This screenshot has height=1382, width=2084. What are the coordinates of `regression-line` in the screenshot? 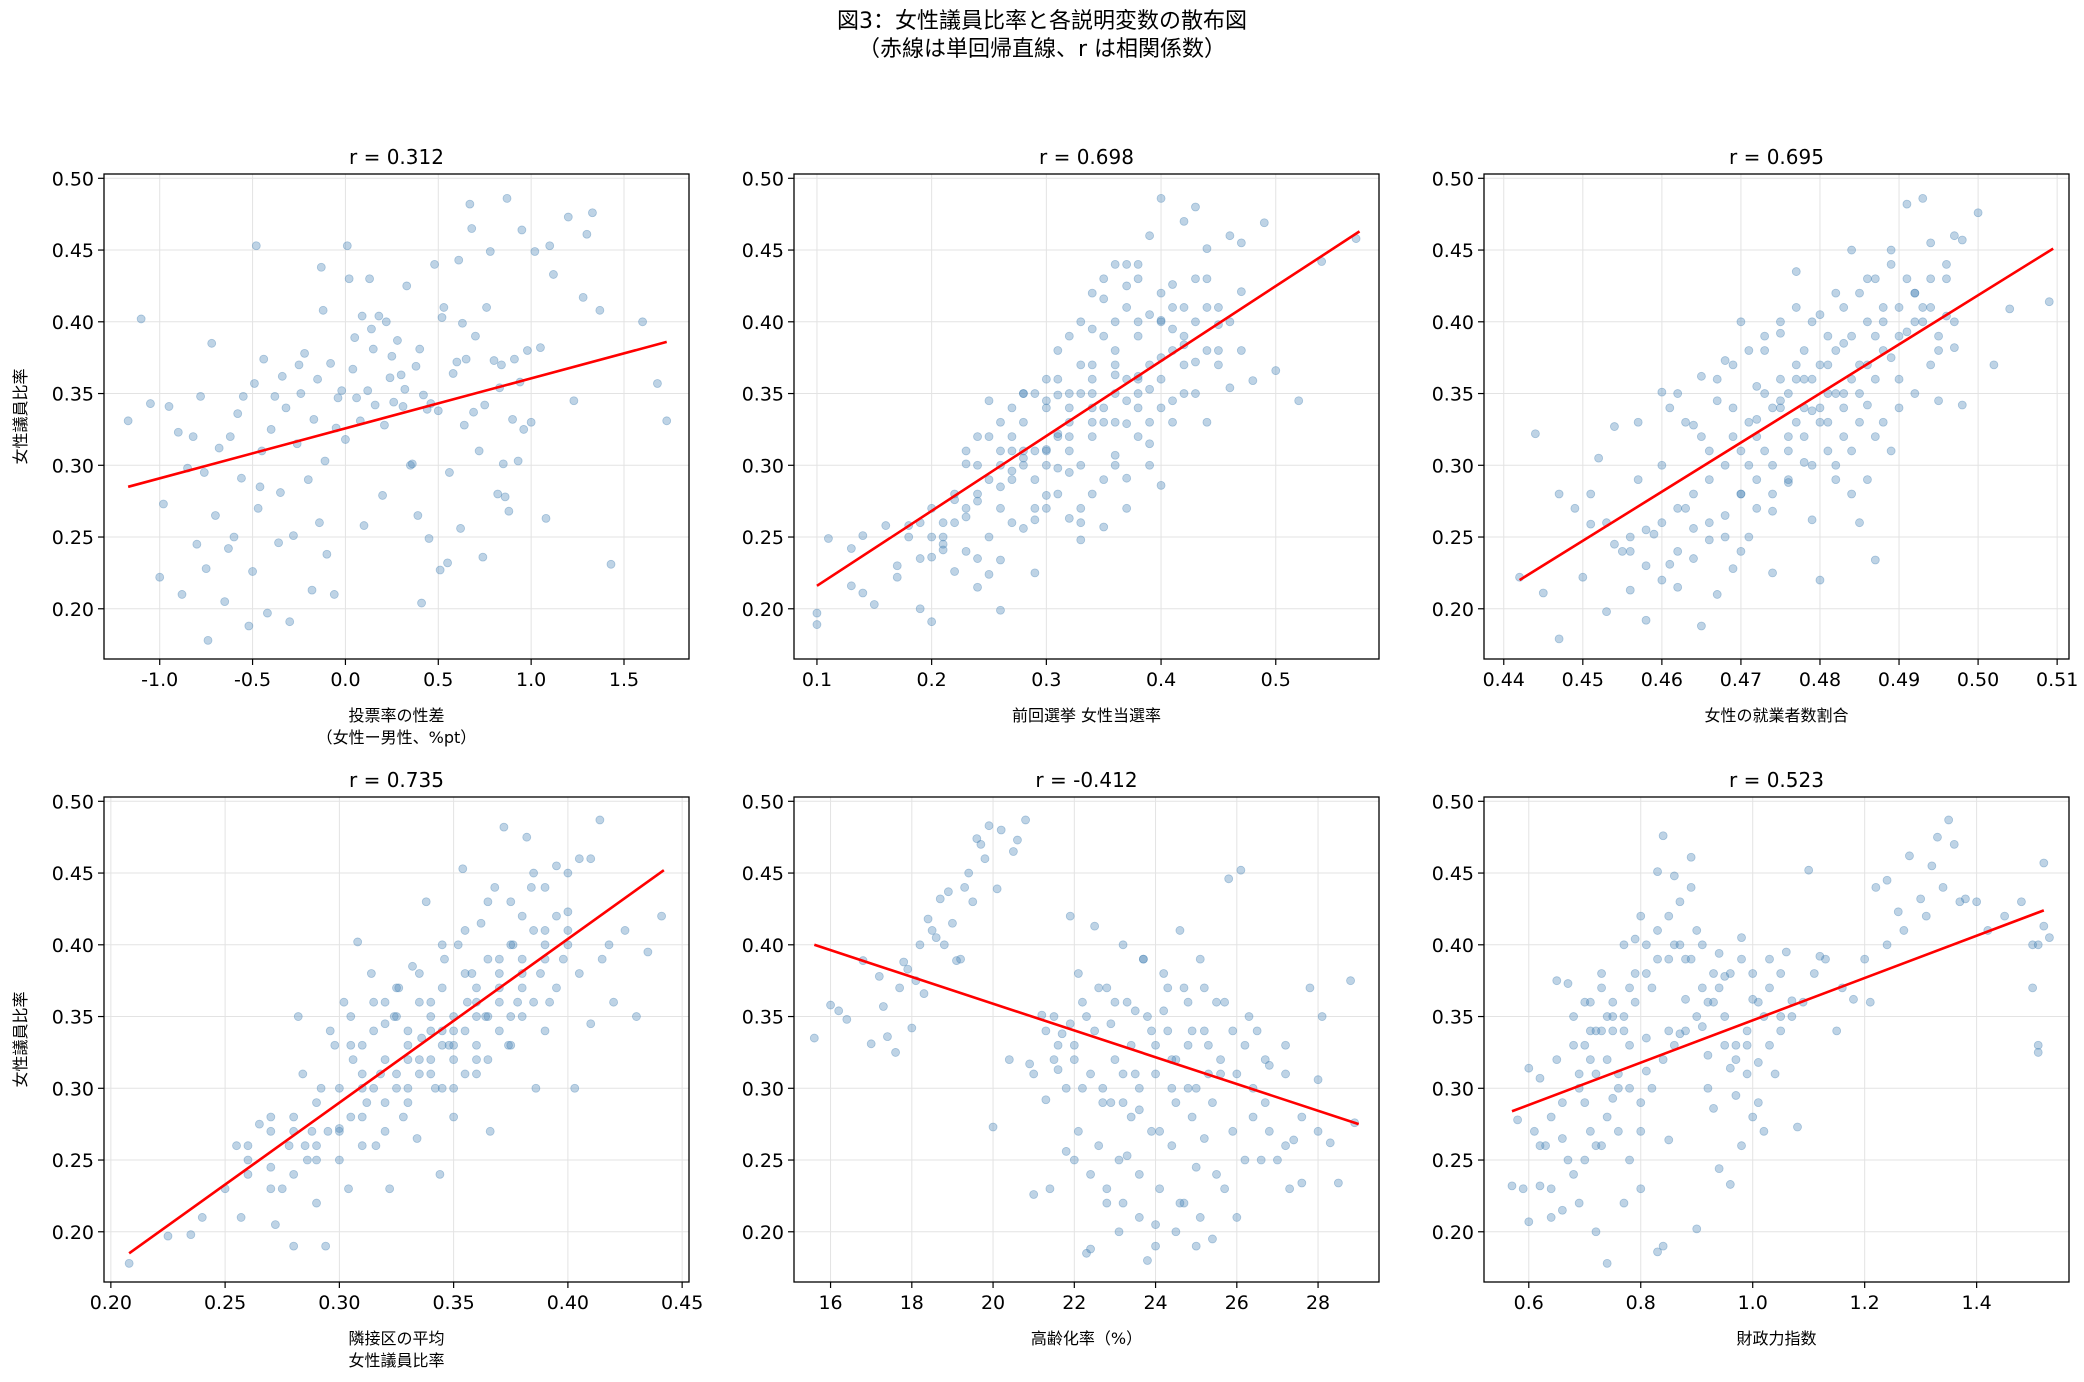 It's located at (1088, 408).